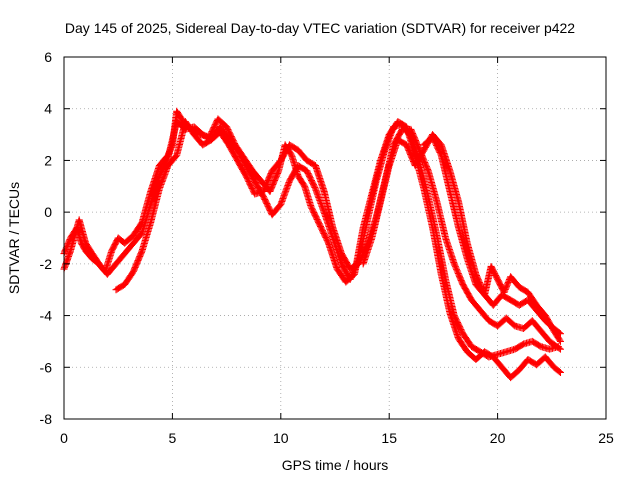 Image resolution: width=640 pixels, height=480 pixels. What do you see at coordinates (46, 264) in the screenshot?
I see `y-tick-label: -2` at bounding box center [46, 264].